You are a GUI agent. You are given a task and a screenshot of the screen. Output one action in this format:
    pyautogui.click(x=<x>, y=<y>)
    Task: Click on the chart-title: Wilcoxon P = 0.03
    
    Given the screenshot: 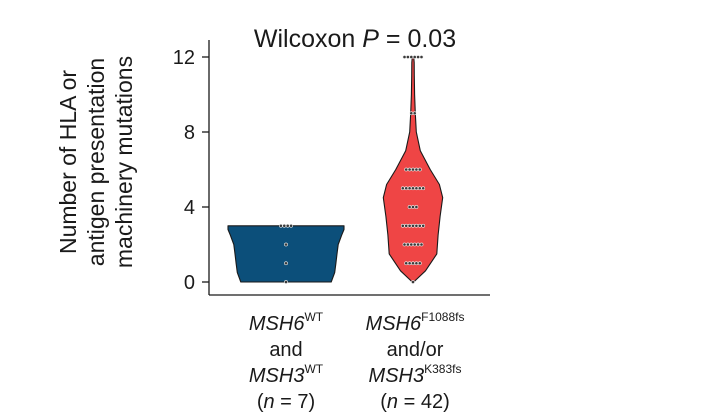 What is the action you would take?
    pyautogui.click(x=355, y=39)
    